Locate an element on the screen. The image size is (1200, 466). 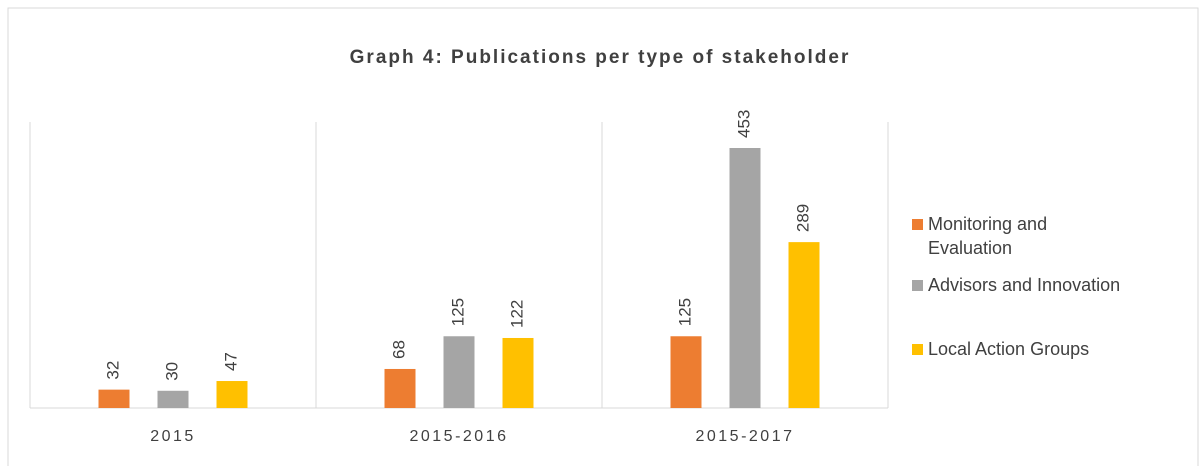
data-label: 289 is located at coordinates (802, 218).